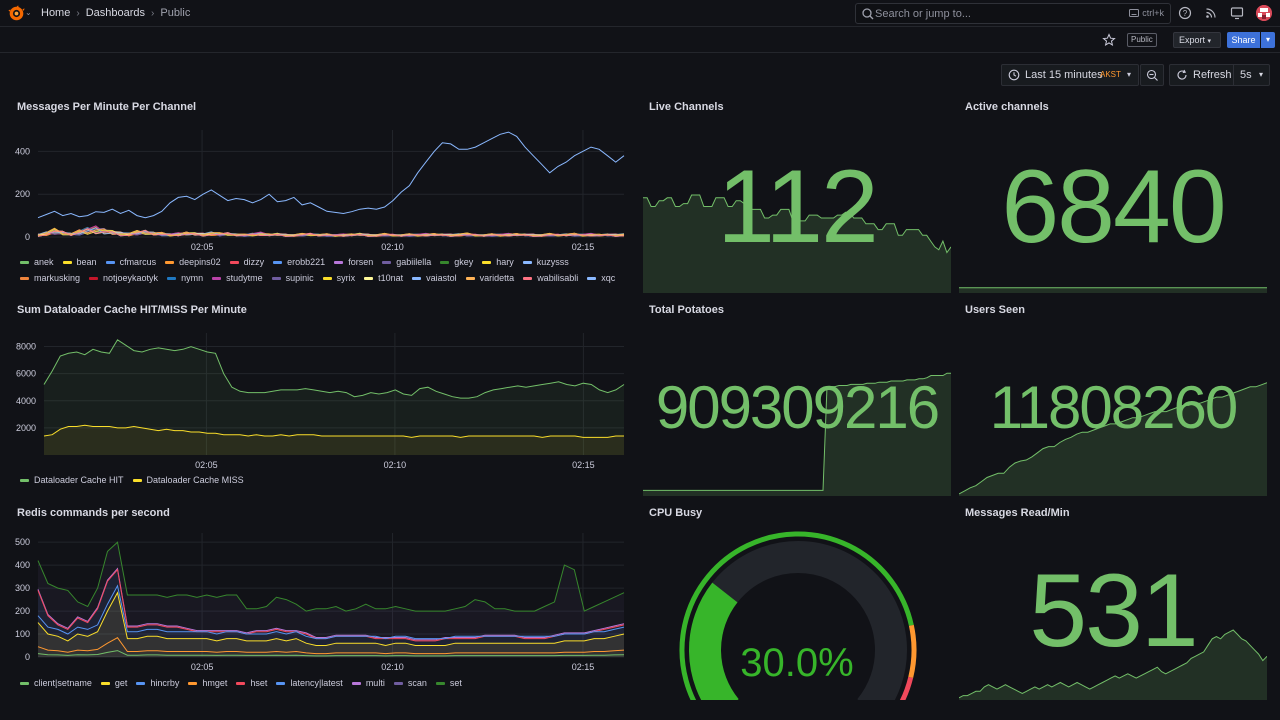  Describe the element at coordinates (676, 513) in the screenshot. I see `panel-title-cpu-busy: CPU Busy` at that location.